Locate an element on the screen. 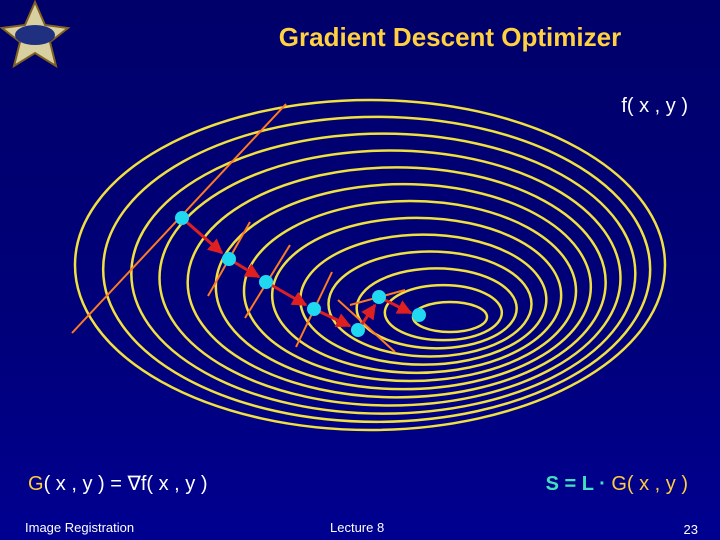 The image size is (720, 540). formula-rhs: G( x , y ) is located at coordinates (649, 484).